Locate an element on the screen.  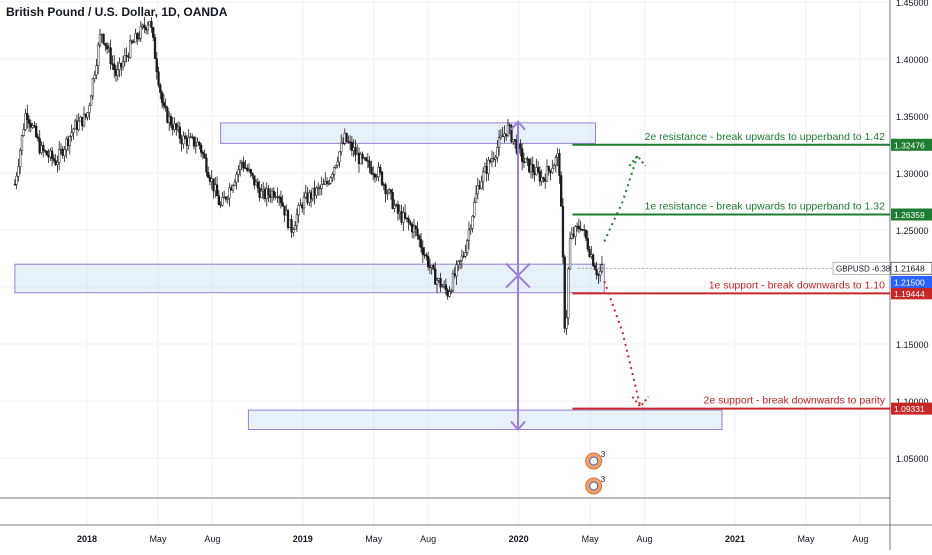
level-price-badge is located at coordinates (911, 144).